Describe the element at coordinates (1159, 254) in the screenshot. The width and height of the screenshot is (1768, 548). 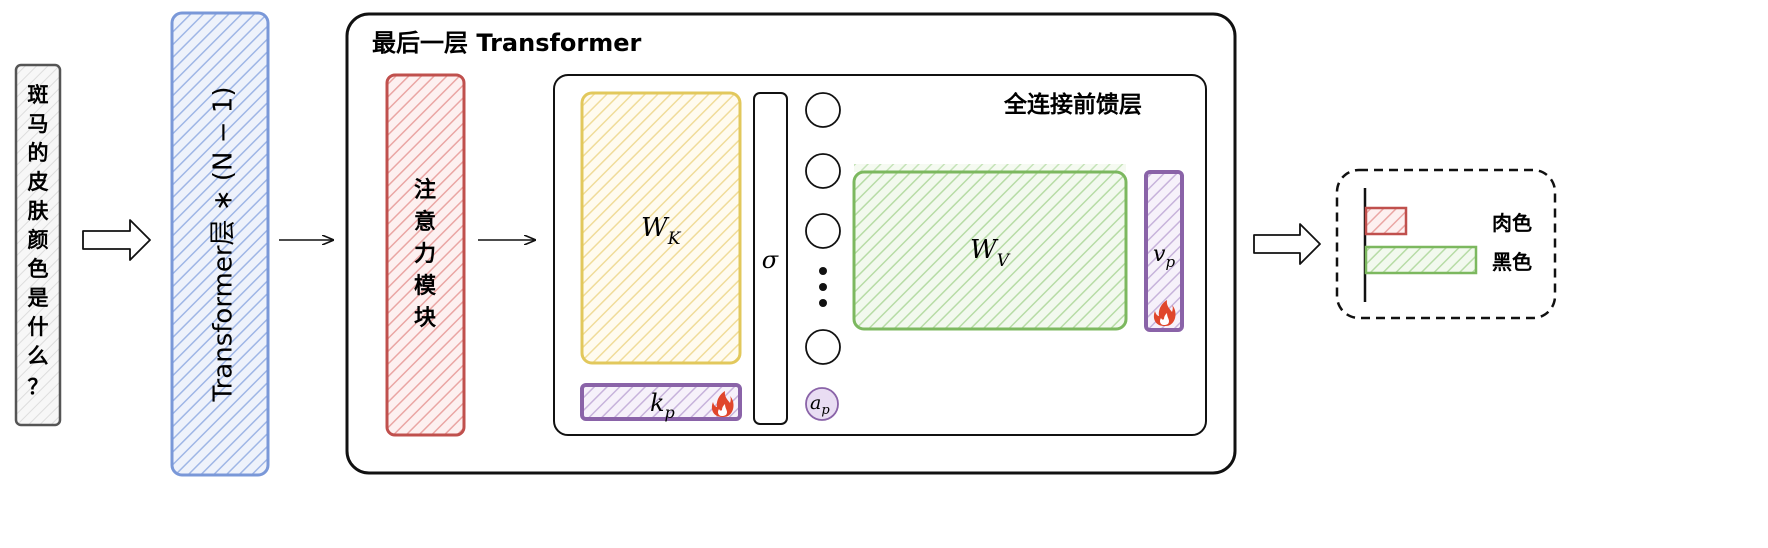
I see `vp-base: v` at that location.